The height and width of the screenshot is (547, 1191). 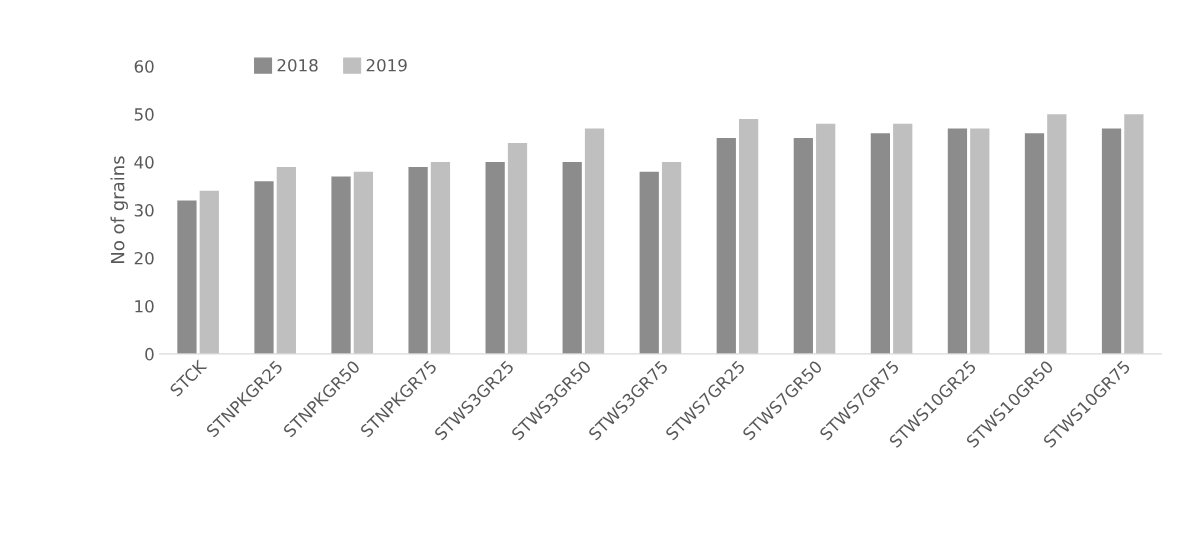 What do you see at coordinates (386, 65) in the screenshot?
I see `legend-label: 2019` at bounding box center [386, 65].